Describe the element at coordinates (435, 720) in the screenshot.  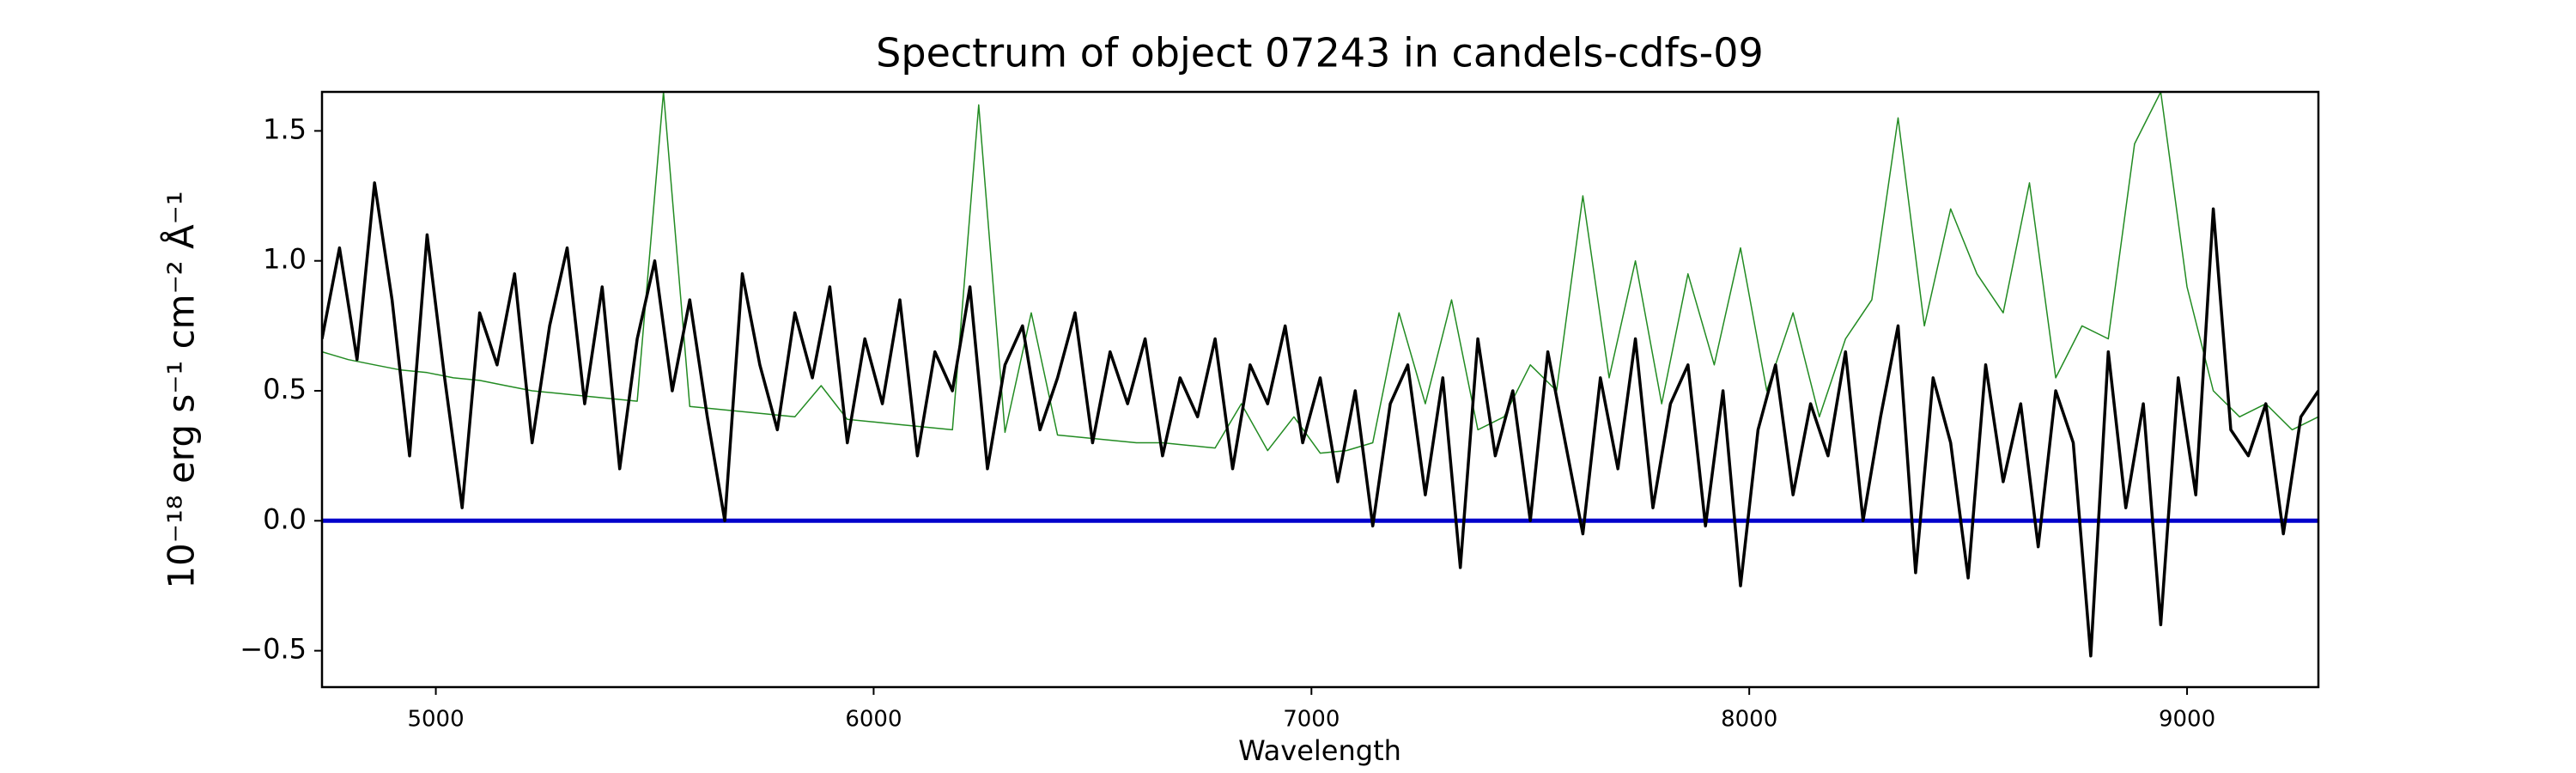
I see `x-tick-label: 5000` at that location.